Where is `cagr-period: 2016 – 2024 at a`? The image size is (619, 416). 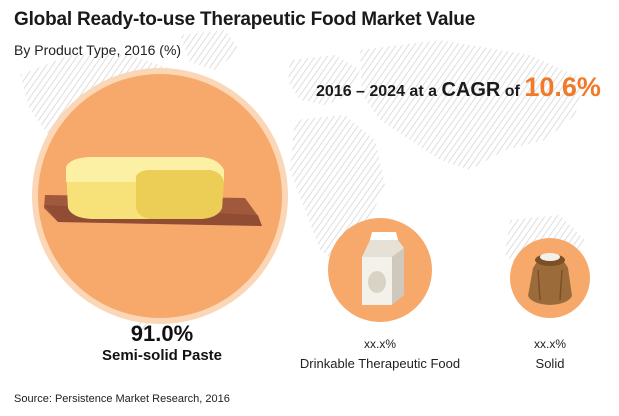
cagr-period: 2016 – 2024 at a is located at coordinates (379, 91).